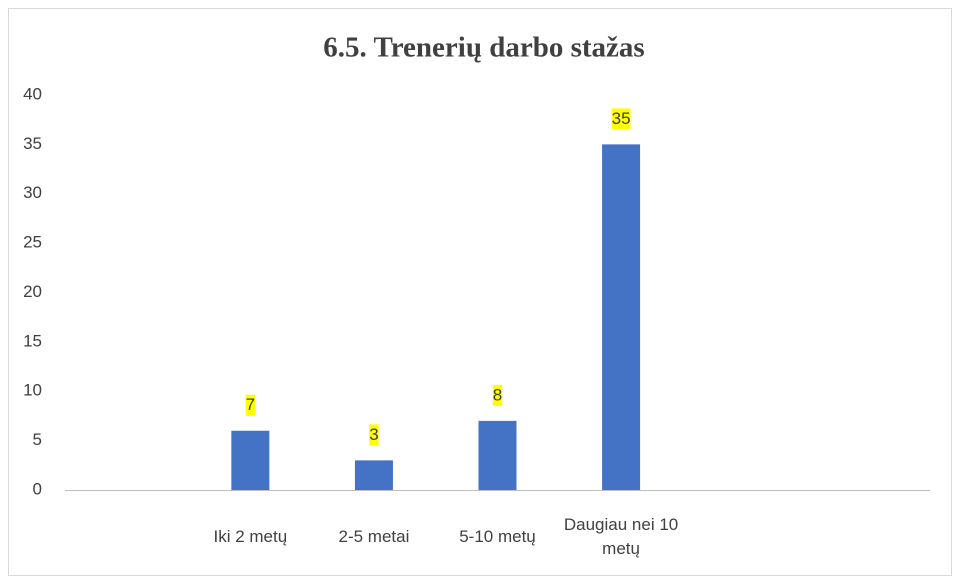  Describe the element at coordinates (32, 242) in the screenshot. I see `y-tick-label: 25` at that location.